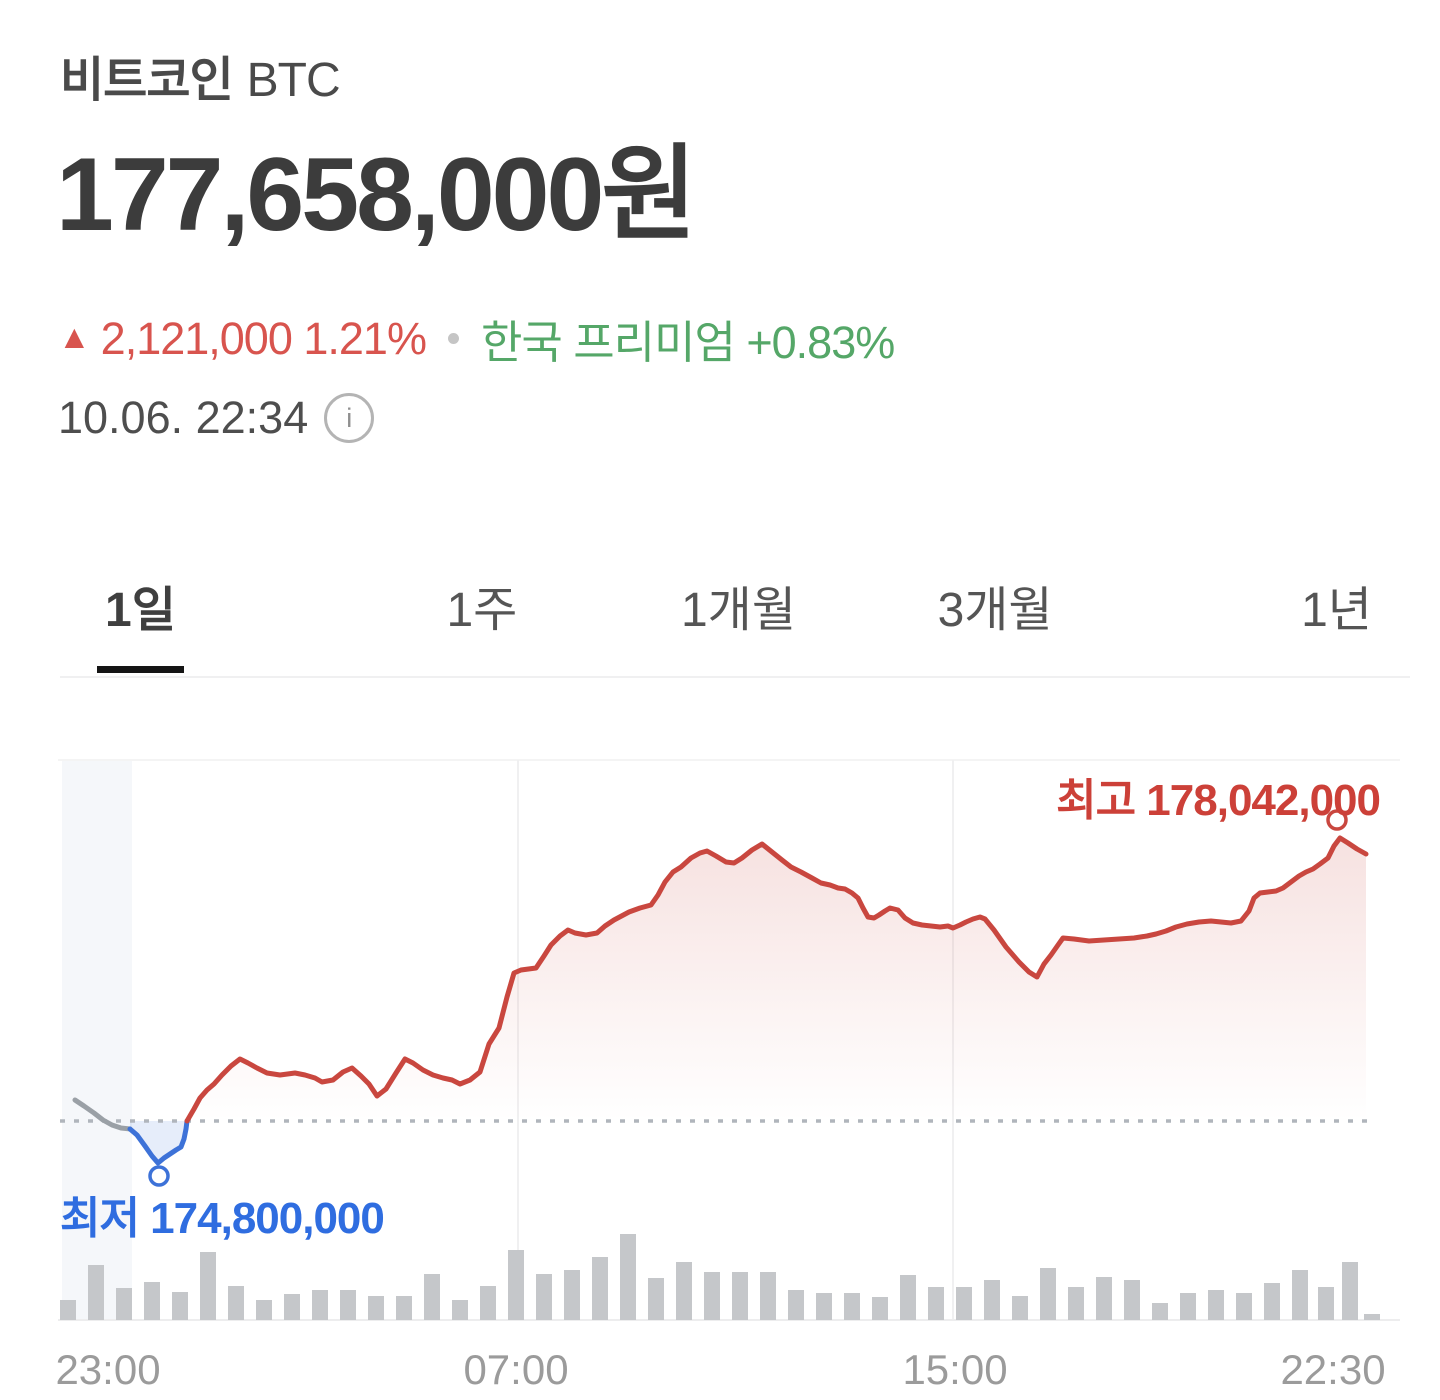 The height and width of the screenshot is (1400, 1440). I want to click on korea-premium: 한국 프리미엄 +0.83%, so click(687, 342).